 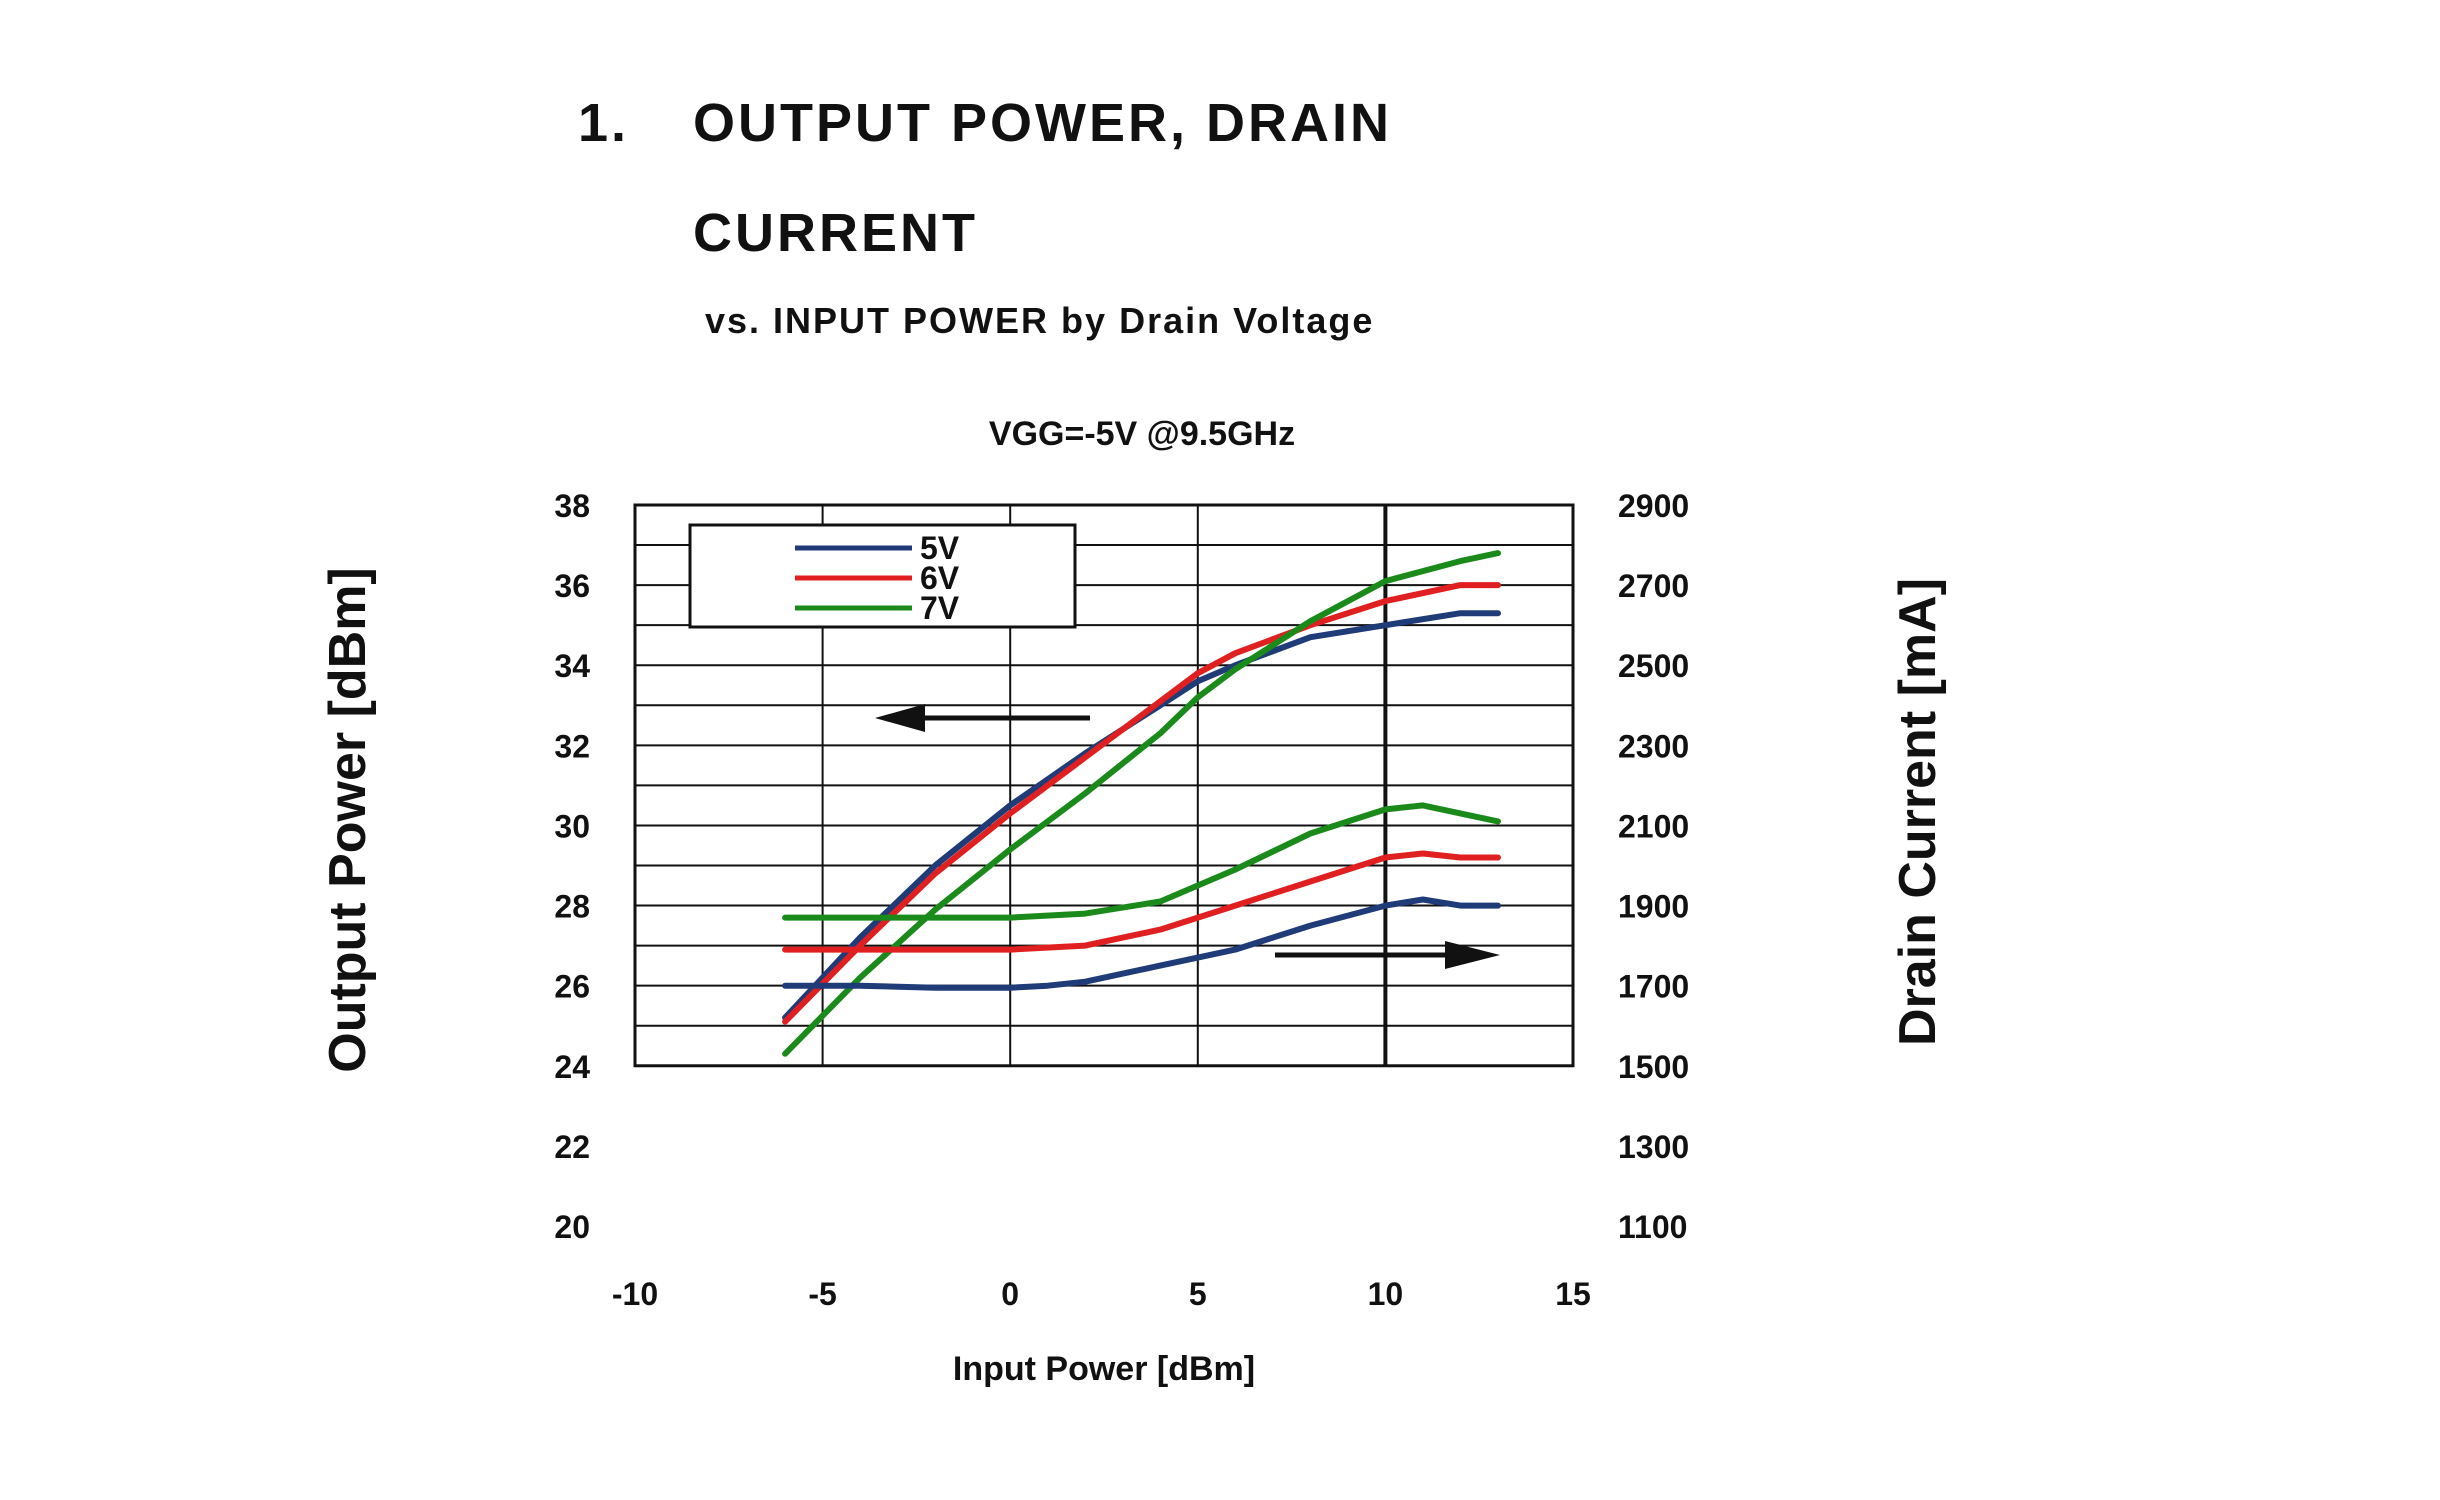 I want to click on y2-tick-label: 1300, so click(x=1653, y=1147).